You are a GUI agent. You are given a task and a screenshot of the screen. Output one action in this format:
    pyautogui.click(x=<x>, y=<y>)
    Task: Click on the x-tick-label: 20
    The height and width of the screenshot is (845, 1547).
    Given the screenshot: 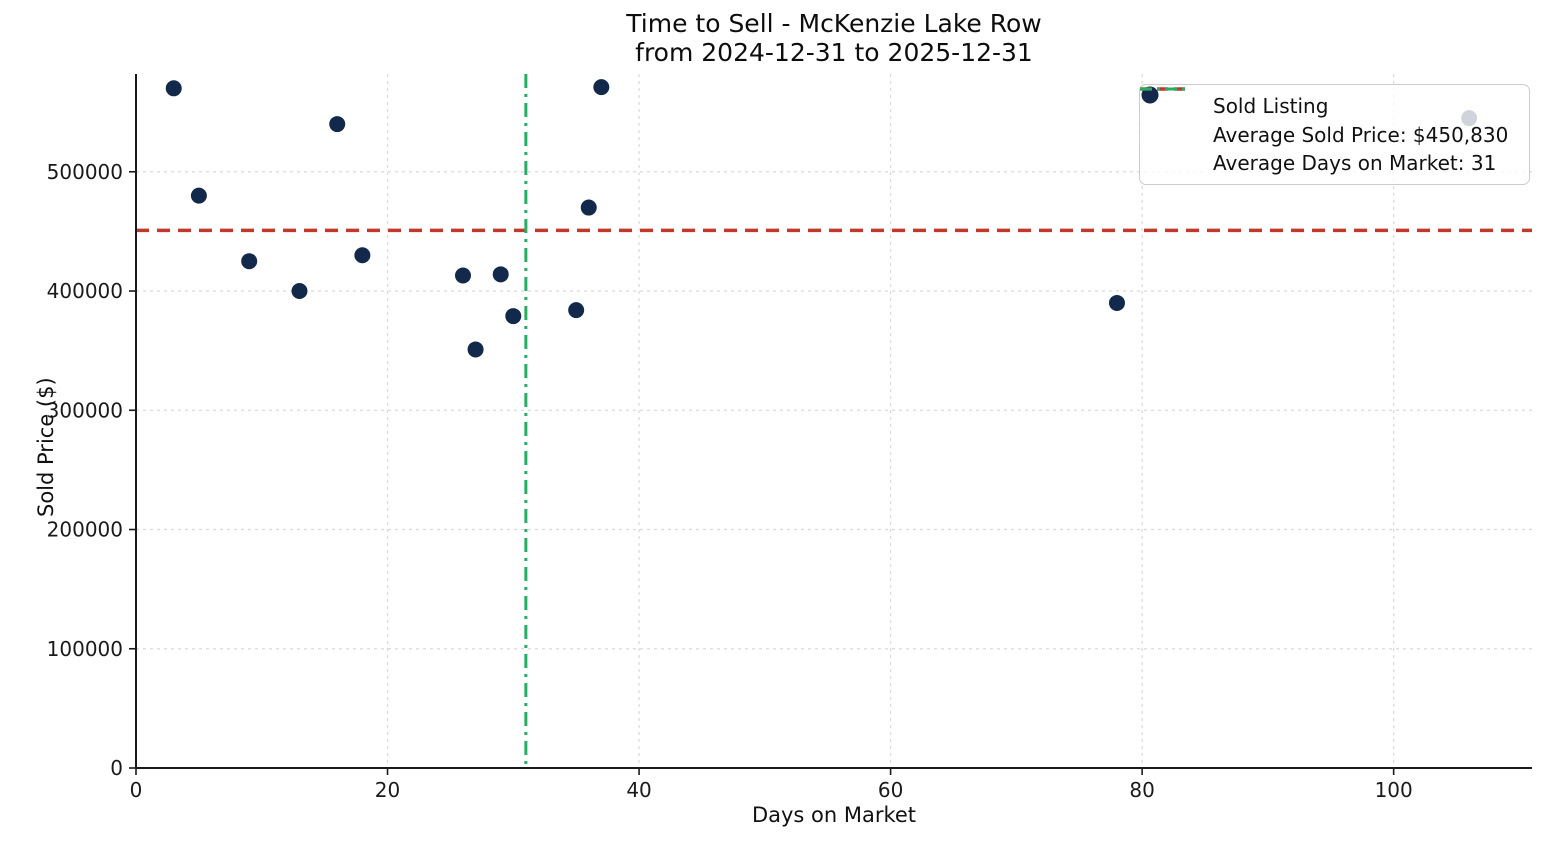 What is the action you would take?
    pyautogui.click(x=387, y=790)
    